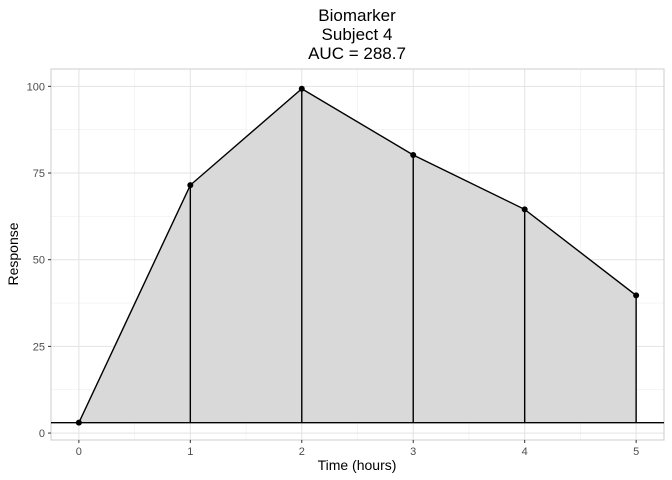  What do you see at coordinates (357, 465) in the screenshot?
I see `x-axis-title: Time (hours)` at bounding box center [357, 465].